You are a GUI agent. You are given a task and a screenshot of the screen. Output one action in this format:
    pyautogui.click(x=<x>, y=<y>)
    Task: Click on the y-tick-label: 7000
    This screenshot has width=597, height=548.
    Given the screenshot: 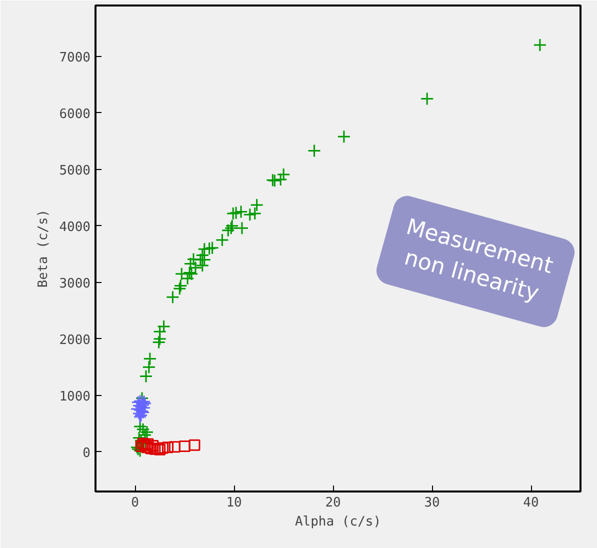 What is the action you would take?
    pyautogui.click(x=75, y=58)
    